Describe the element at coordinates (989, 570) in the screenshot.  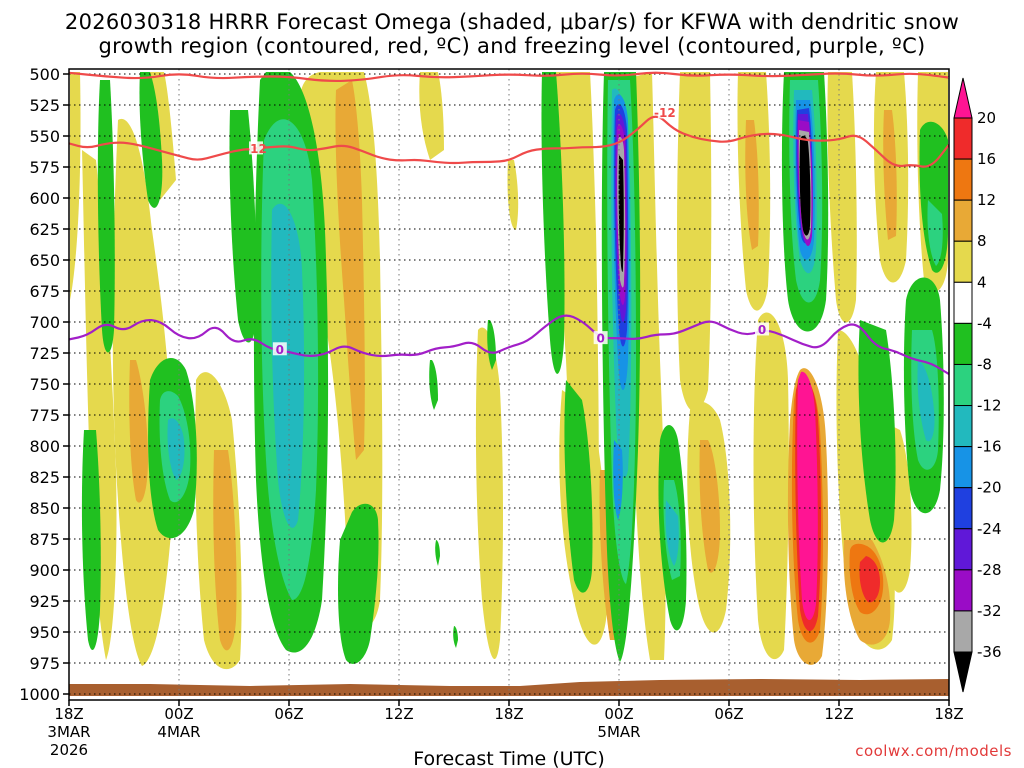
I see `colorbar-label: -28` at that location.